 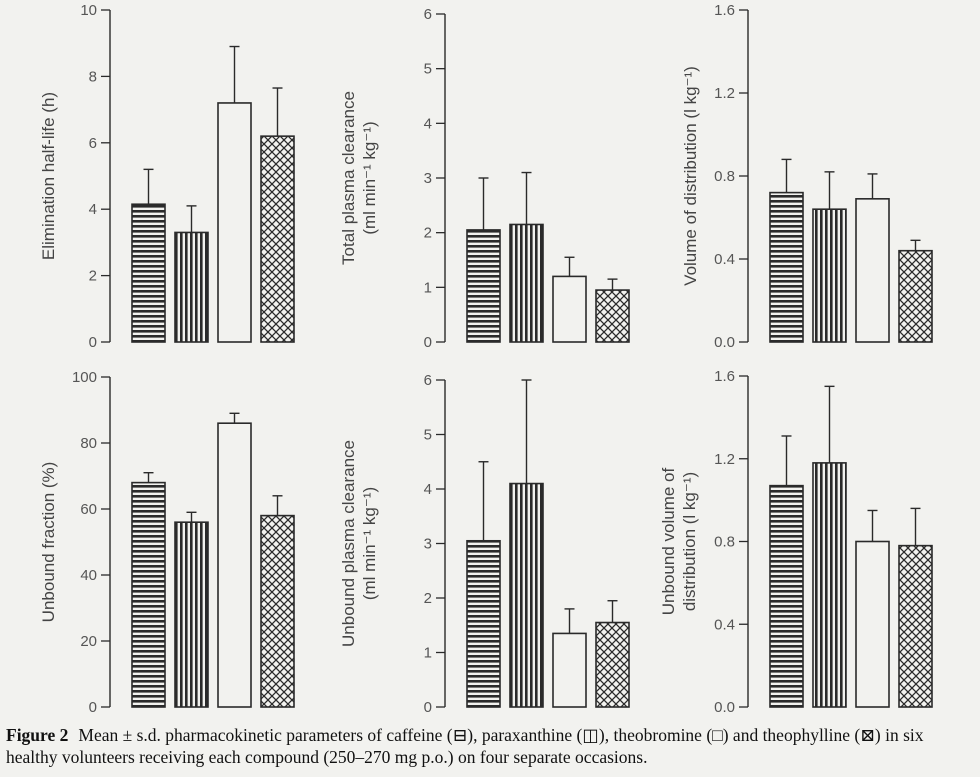 What do you see at coordinates (690, 176) in the screenshot?
I see `y-axis-label: Volume of distribution (l kg⁻¹)` at bounding box center [690, 176].